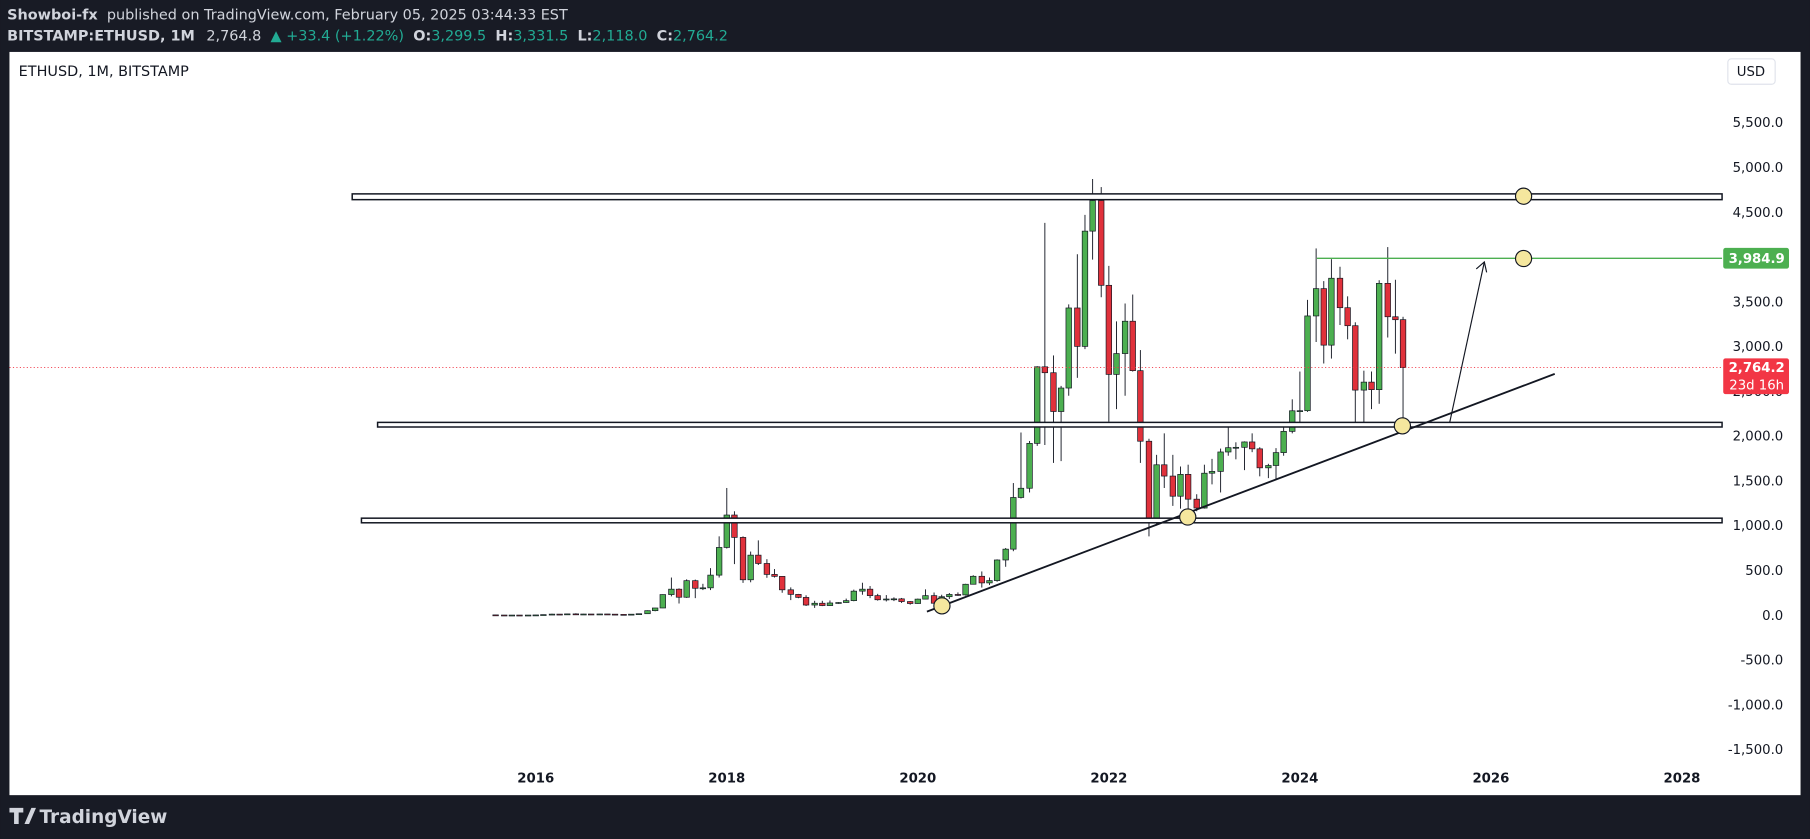 This screenshot has width=1810, height=839. Describe the element at coordinates (1758, 347) in the screenshot. I see `y-tick-label: 3,000.0` at that location.